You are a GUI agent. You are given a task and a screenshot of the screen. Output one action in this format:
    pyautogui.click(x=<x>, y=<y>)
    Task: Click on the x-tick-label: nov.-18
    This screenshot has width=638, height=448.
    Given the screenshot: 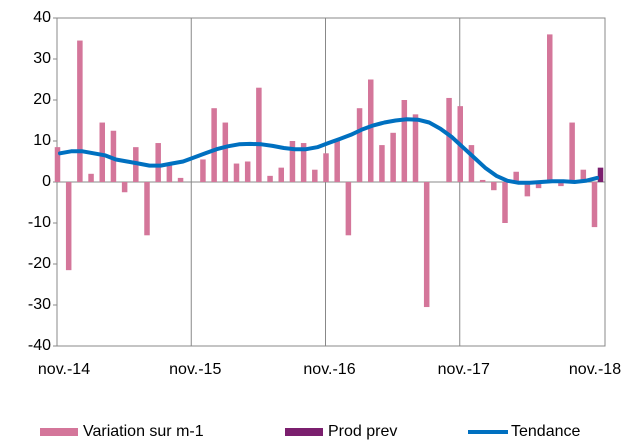 What is the action you would take?
    pyautogui.click(x=595, y=369)
    